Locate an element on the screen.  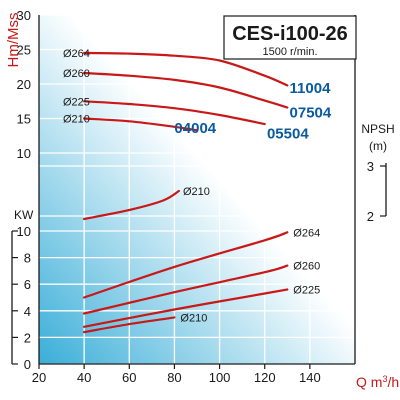
x-tick-label: 140 is located at coordinates (310, 377).